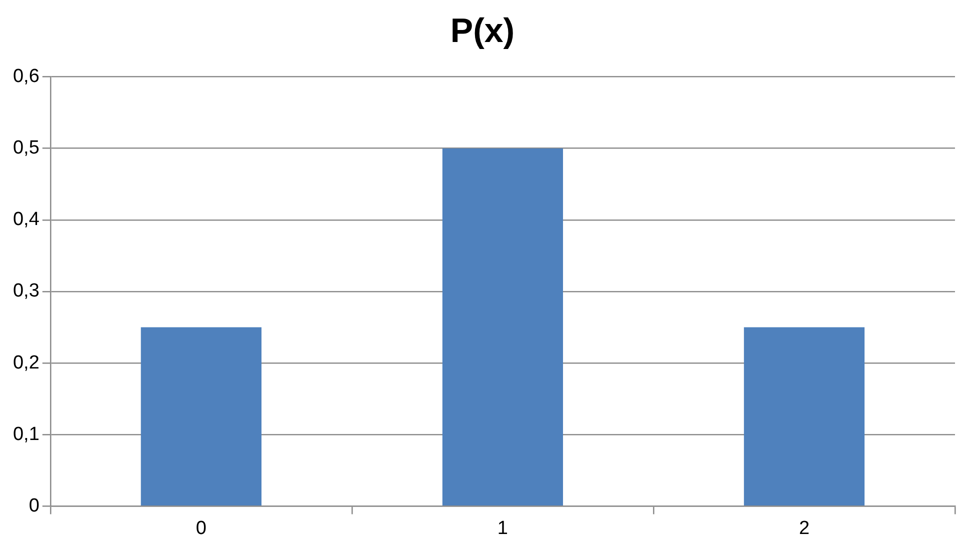 The width and height of the screenshot is (961, 543). What do you see at coordinates (26, 219) in the screenshot?
I see `y-tick-label: 0,4` at bounding box center [26, 219].